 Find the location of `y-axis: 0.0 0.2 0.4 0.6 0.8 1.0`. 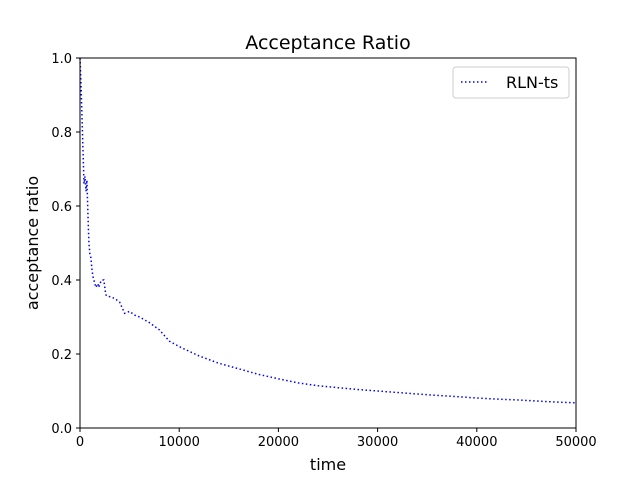

y-axis: 0.0 0.2 0.4 0.6 0.8 1.0 is located at coordinates (65, 244).